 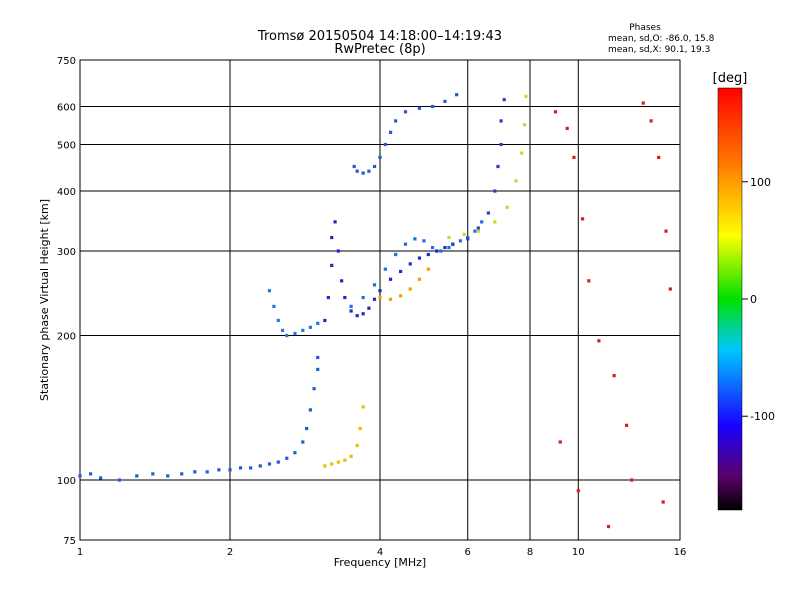 What do you see at coordinates (66, 108) in the screenshot?
I see `y-tick-label: 600` at bounding box center [66, 108].